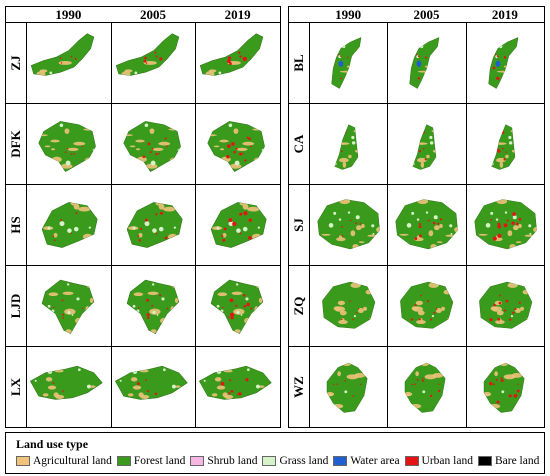 The width and height of the screenshot is (550, 476). What do you see at coordinates (16, 62) in the screenshot?
I see `region-label: ZJ` at bounding box center [16, 62].